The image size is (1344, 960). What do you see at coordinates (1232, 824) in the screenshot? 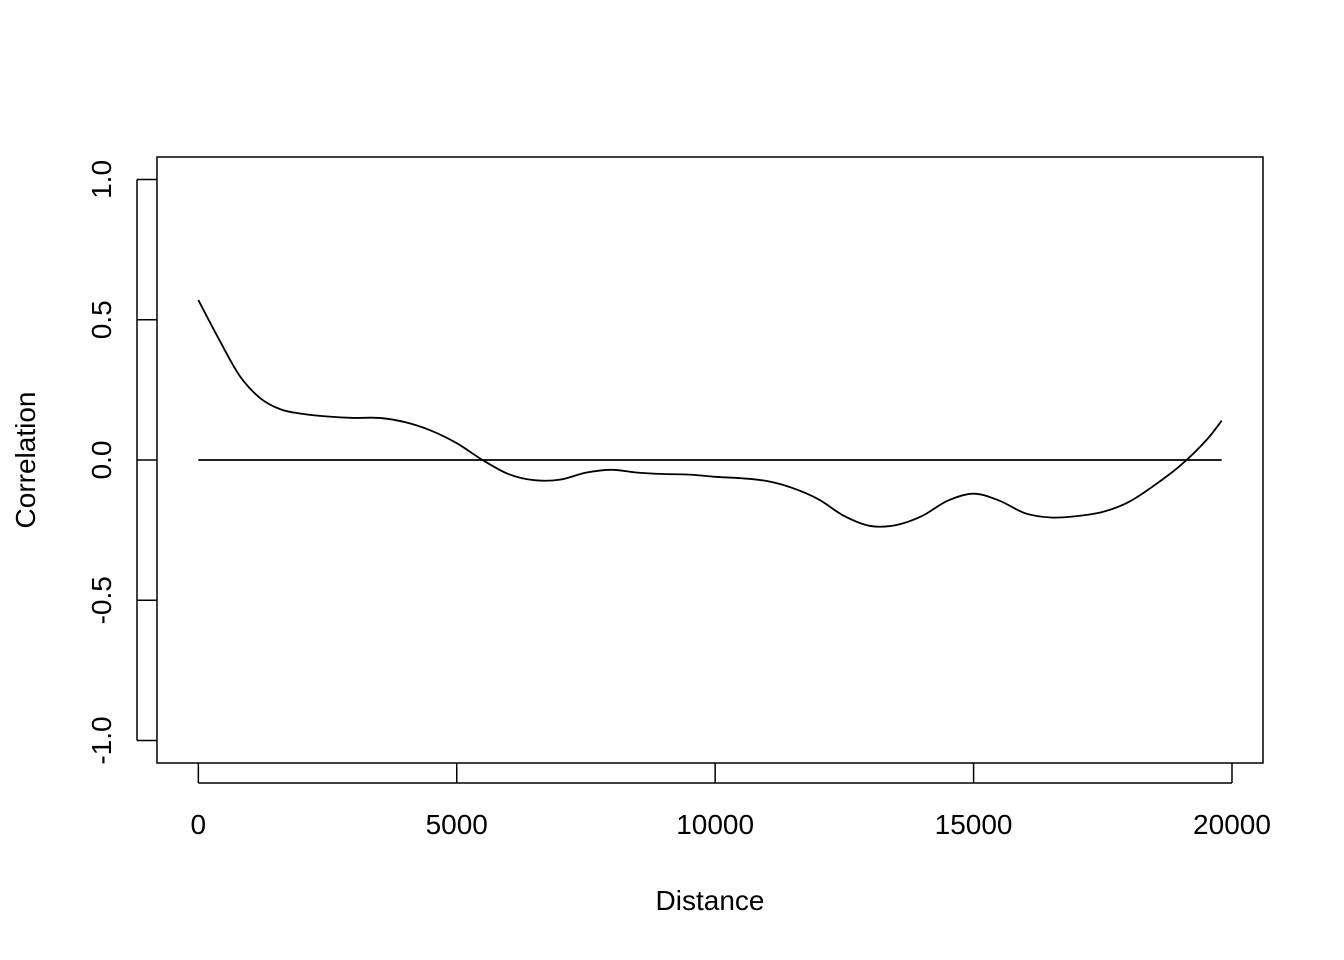
I see `x-tick-label: 20000` at bounding box center [1232, 824].